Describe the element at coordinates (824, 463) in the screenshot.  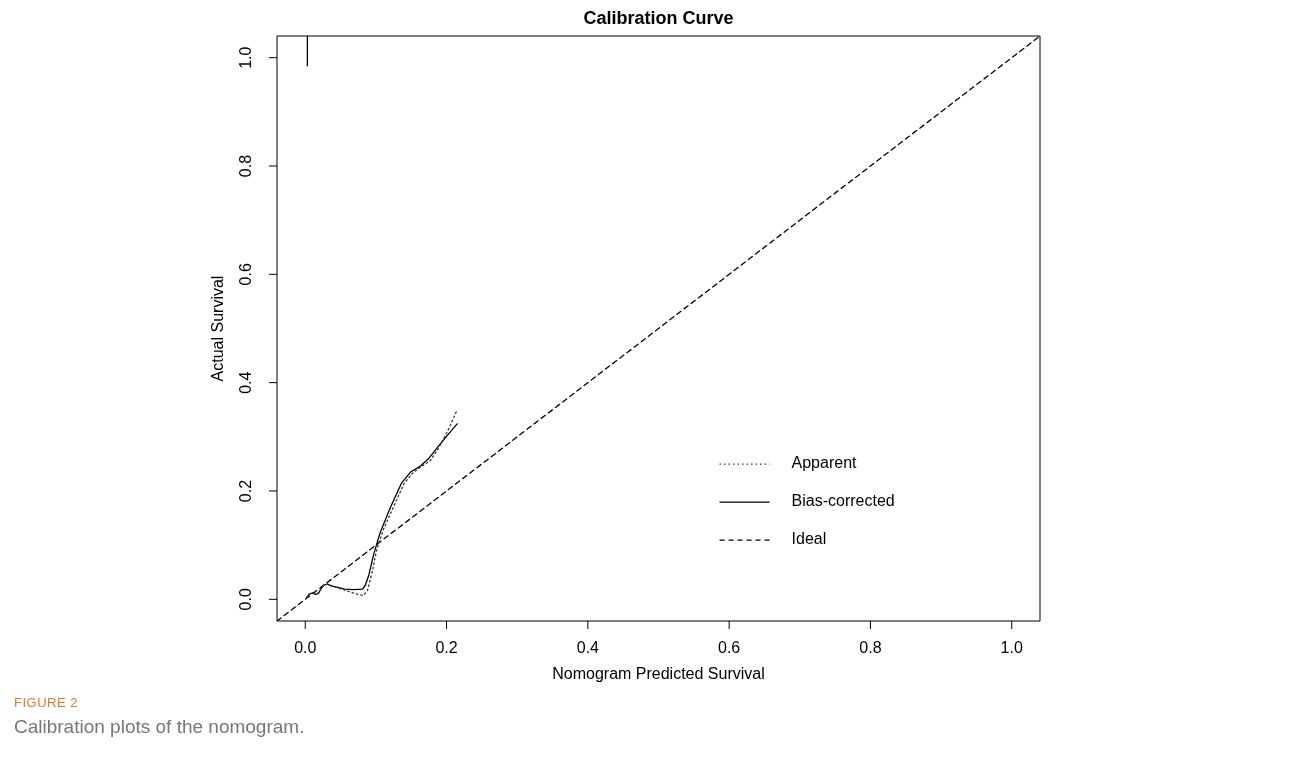
I see `legend-label: Apparent` at that location.